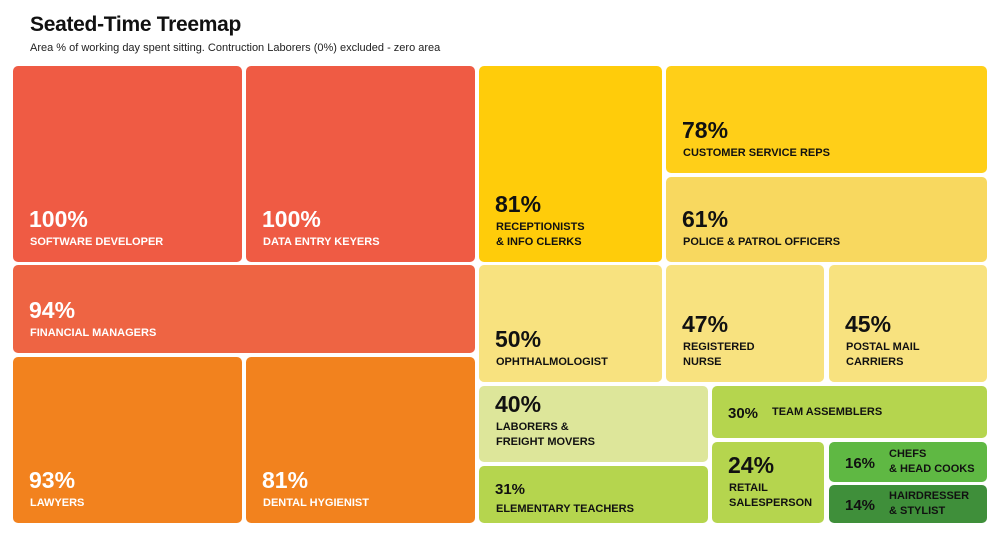  I want to click on tile-value-label: 40%, so click(518, 404).